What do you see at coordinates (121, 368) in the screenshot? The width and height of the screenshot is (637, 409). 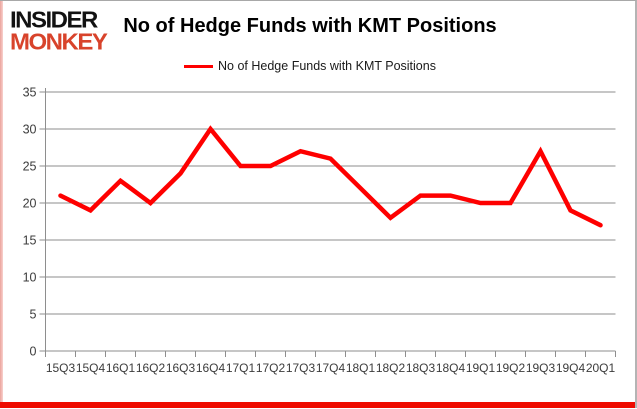 I see `x-tick-label: 16Q1` at bounding box center [121, 368].